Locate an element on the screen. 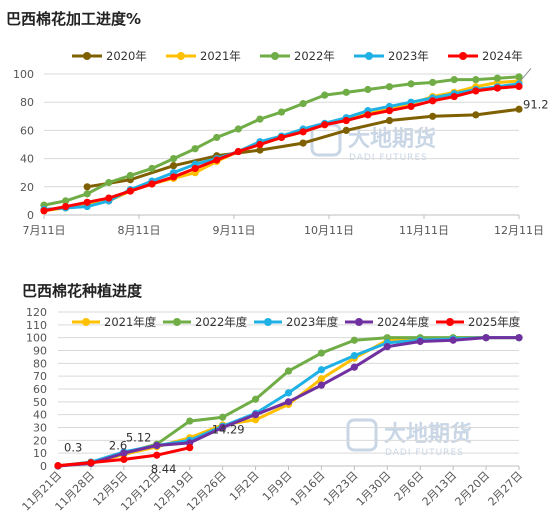 Image resolution: width=550 pixels, height=528 pixels. series-line is located at coordinates (303, 148).